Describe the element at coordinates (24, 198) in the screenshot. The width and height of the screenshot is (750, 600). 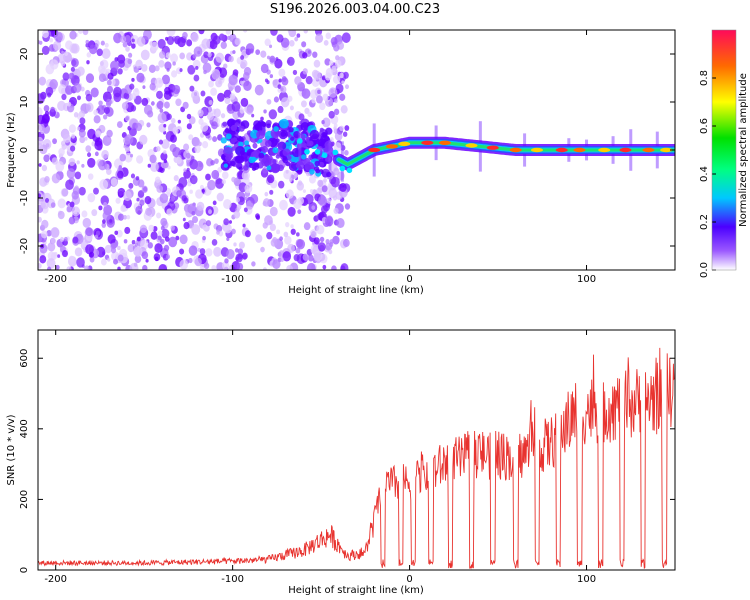
I see `y-tick-label: -10` at that location.